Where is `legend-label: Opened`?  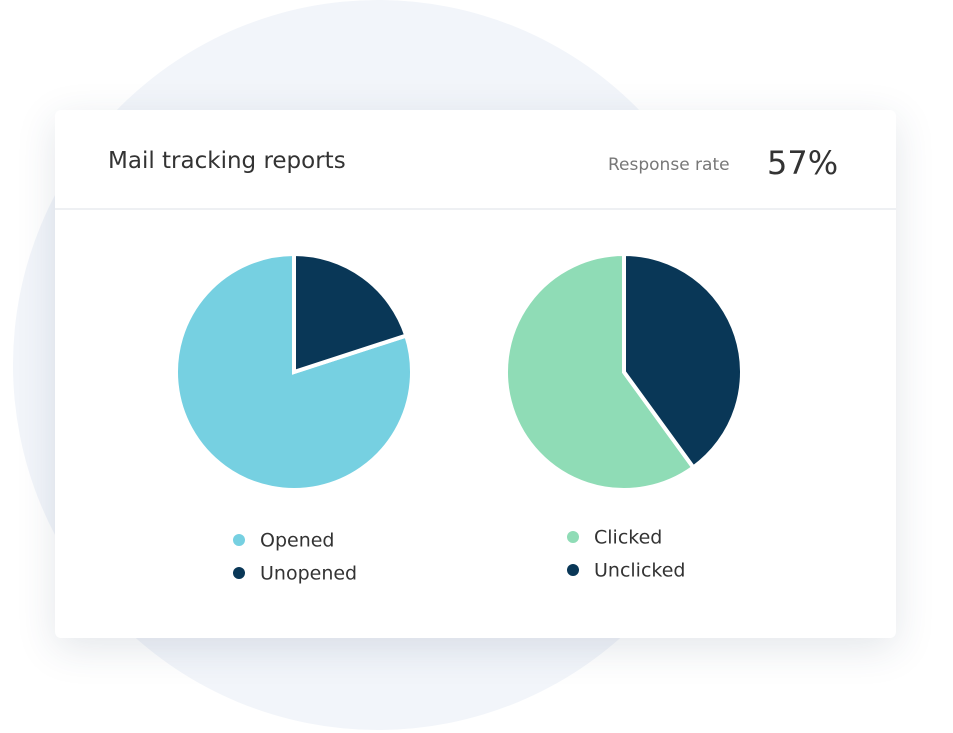
legend-label: Opened is located at coordinates (297, 541).